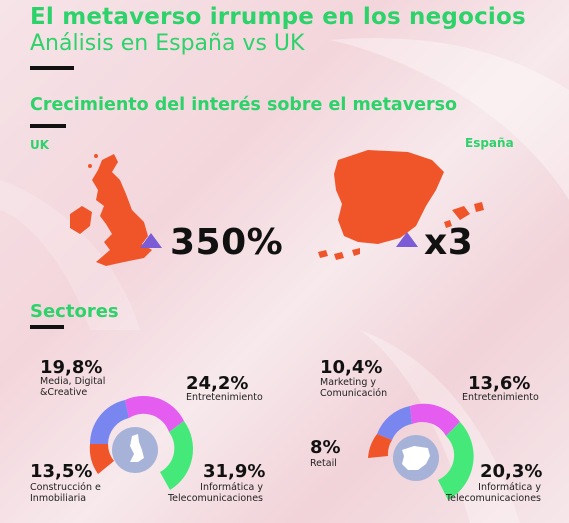  What do you see at coordinates (493, 493) in the screenshot?
I see `spain-informatica-label: Informática y Telecomunicaciones` at bounding box center [493, 493].